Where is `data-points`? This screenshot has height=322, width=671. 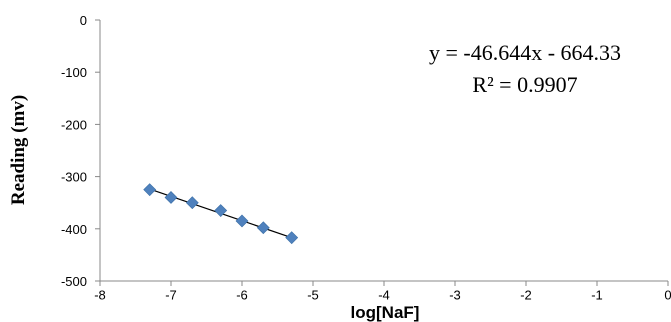
data-points is located at coordinates (221, 214).